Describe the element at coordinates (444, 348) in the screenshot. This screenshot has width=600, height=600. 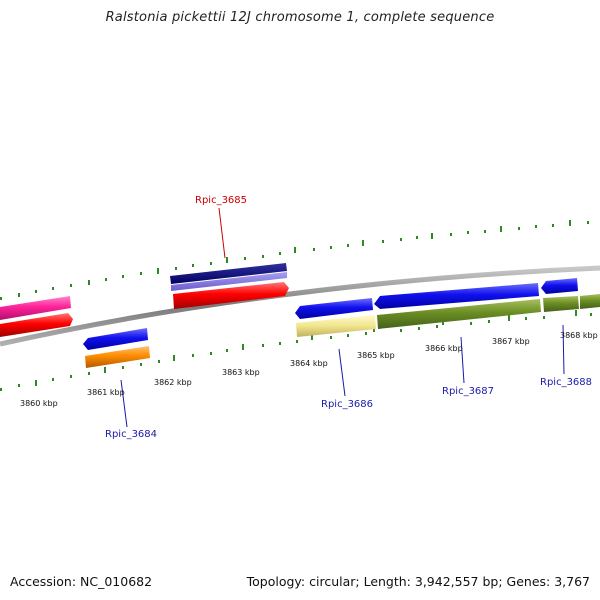
I see `scale-label: 3866 kbp` at that location.